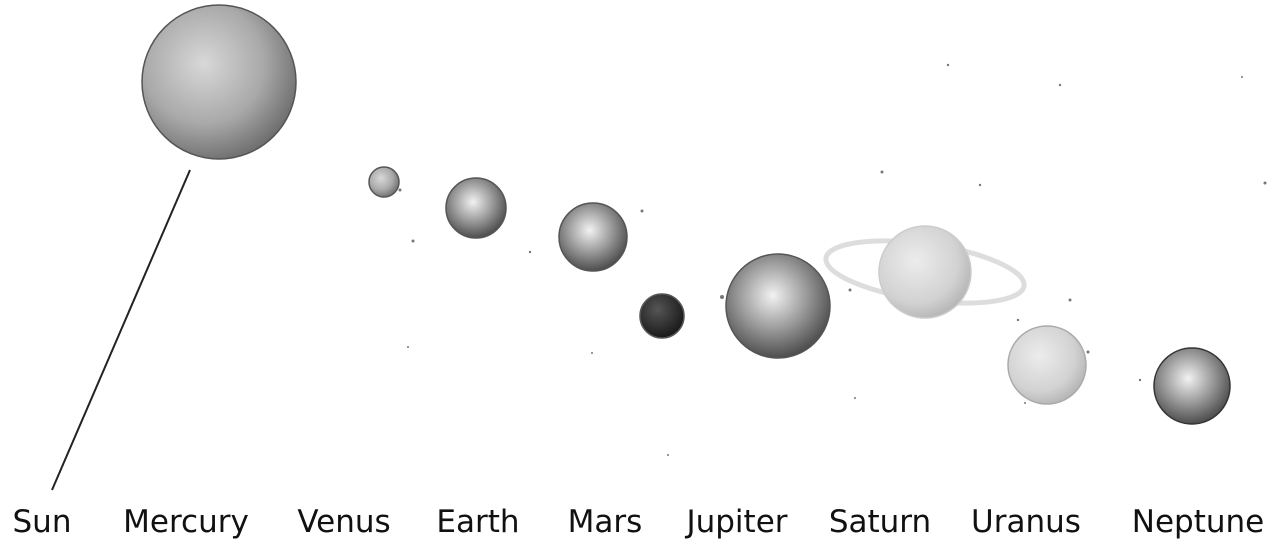 The image size is (1283, 546). Describe the element at coordinates (476, 208) in the screenshot. I see `venus-body` at that location.